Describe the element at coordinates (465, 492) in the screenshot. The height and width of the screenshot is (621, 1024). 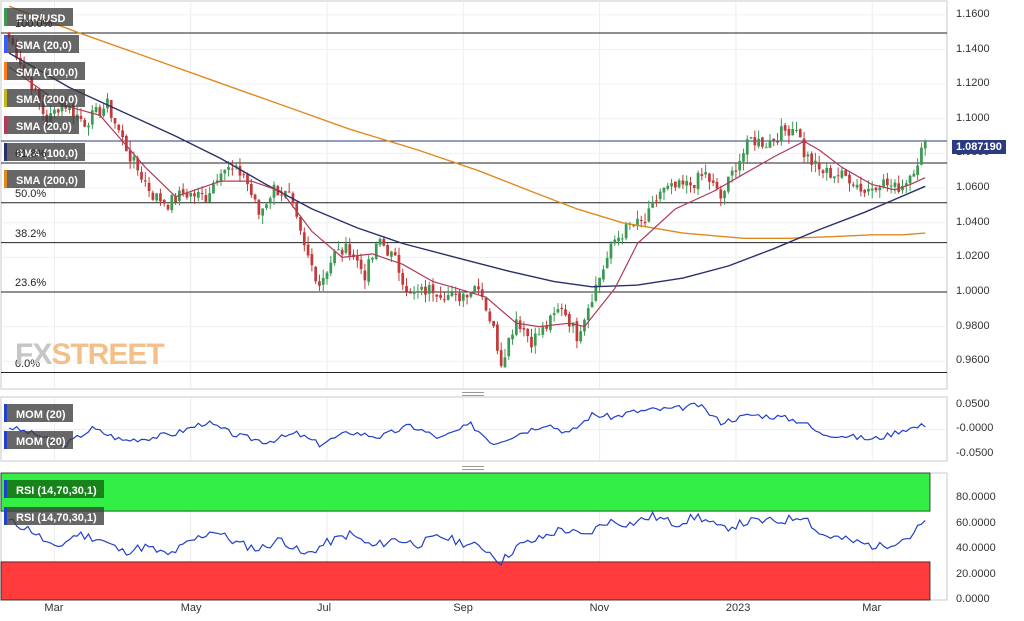
I see `rsi-overbought-zone` at that location.